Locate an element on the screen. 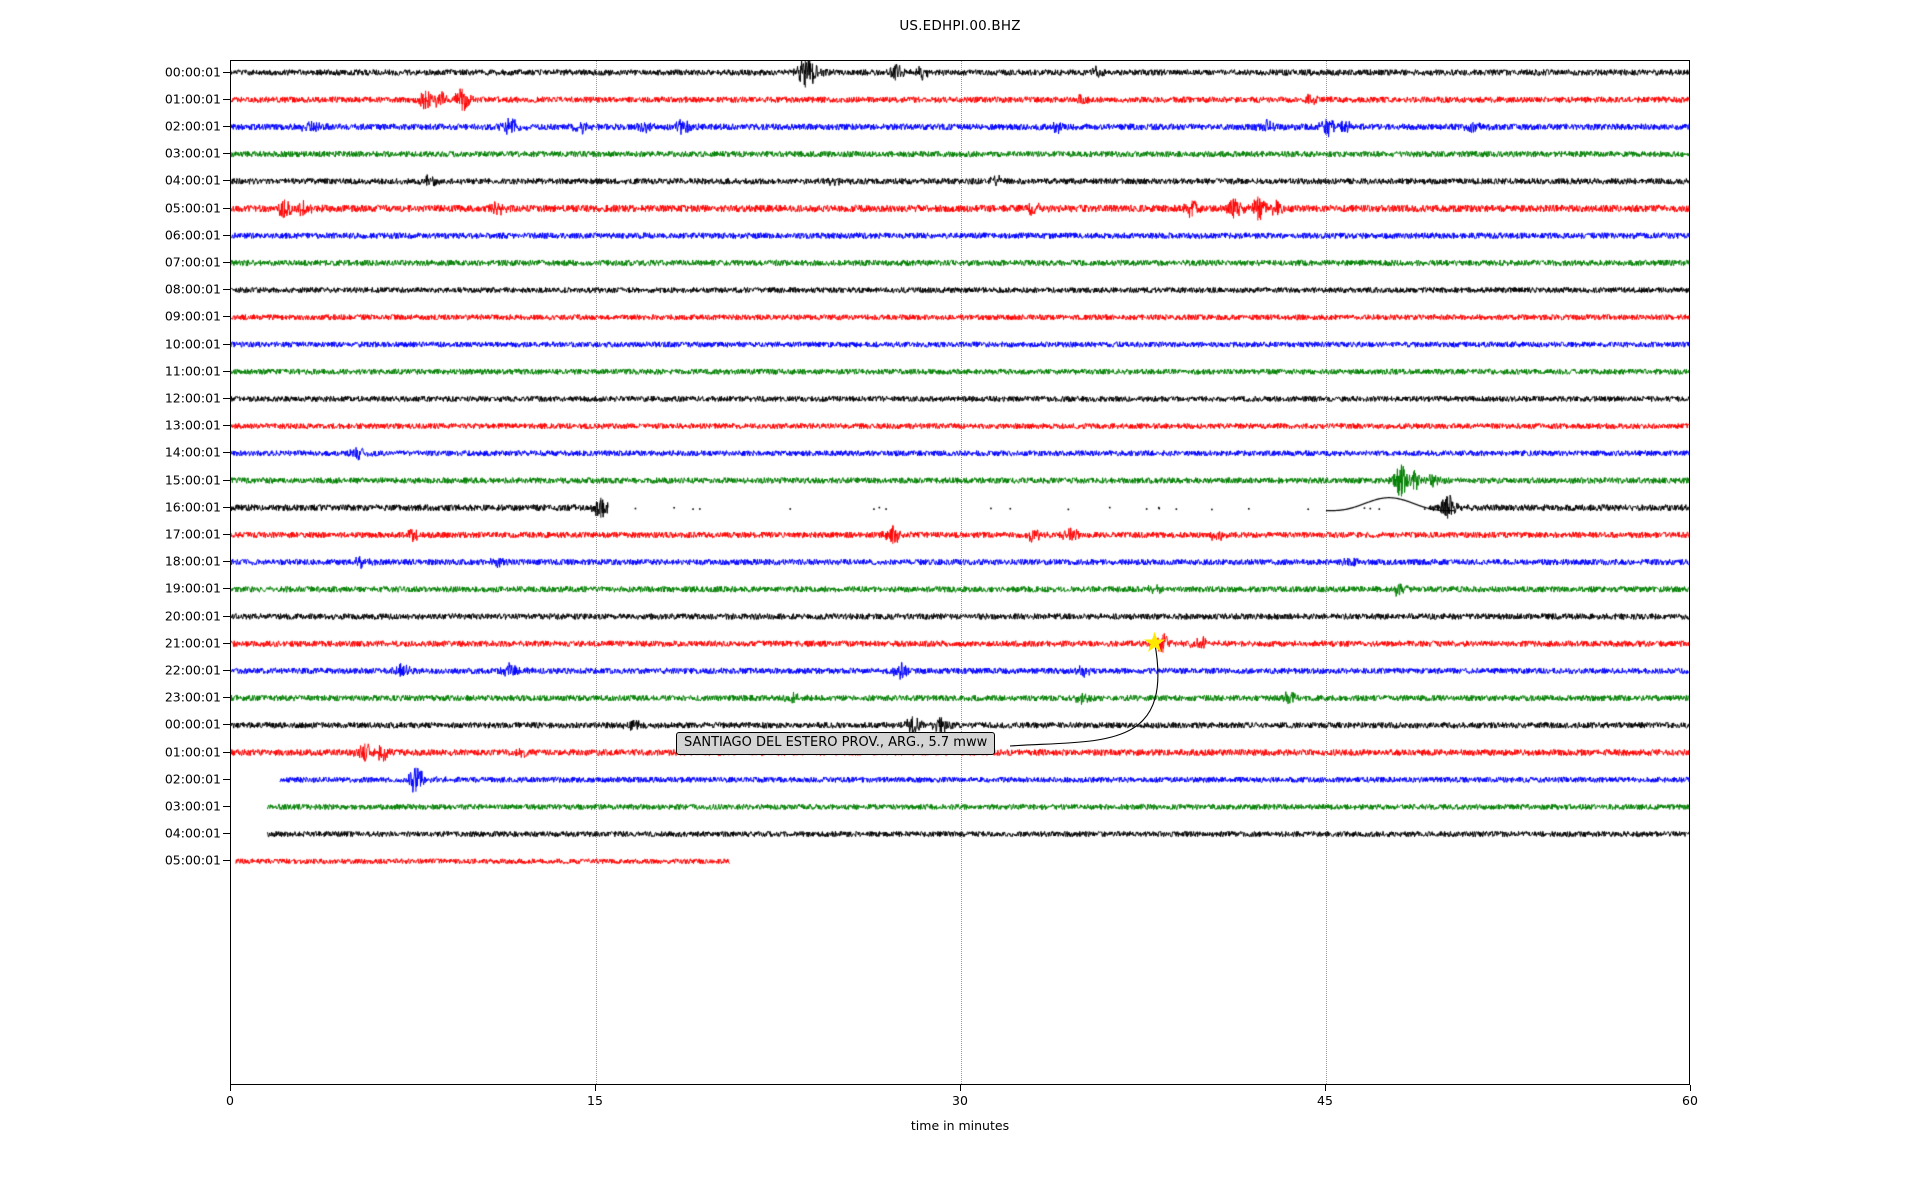 The image size is (1920, 1200). y-tick-label: 17:00:01 is located at coordinates (192, 534).